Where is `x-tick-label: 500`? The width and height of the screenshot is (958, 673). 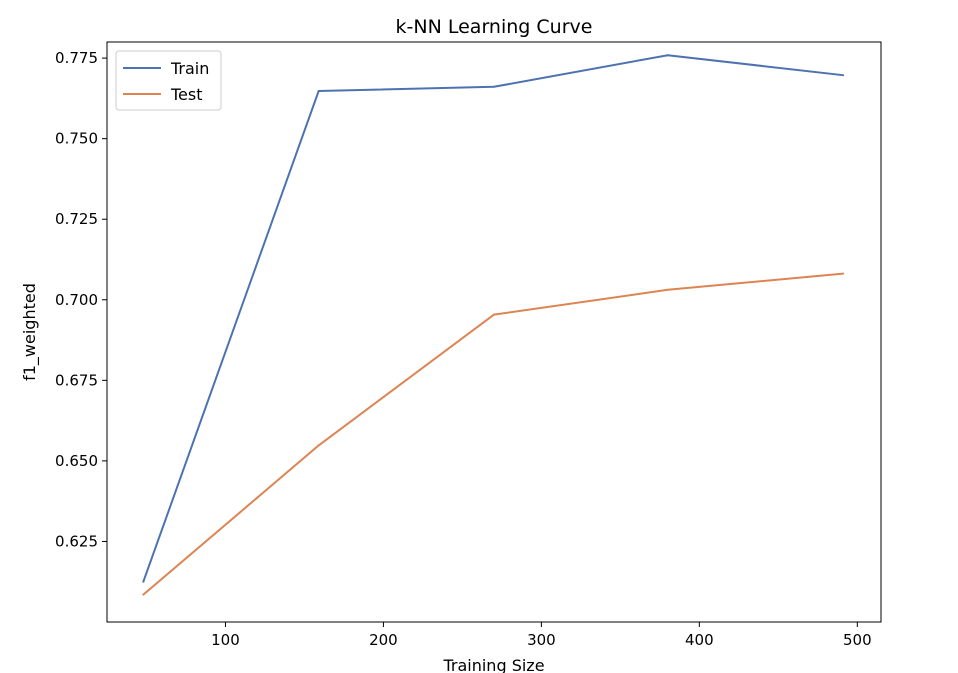
x-tick-label: 500 is located at coordinates (857, 640).